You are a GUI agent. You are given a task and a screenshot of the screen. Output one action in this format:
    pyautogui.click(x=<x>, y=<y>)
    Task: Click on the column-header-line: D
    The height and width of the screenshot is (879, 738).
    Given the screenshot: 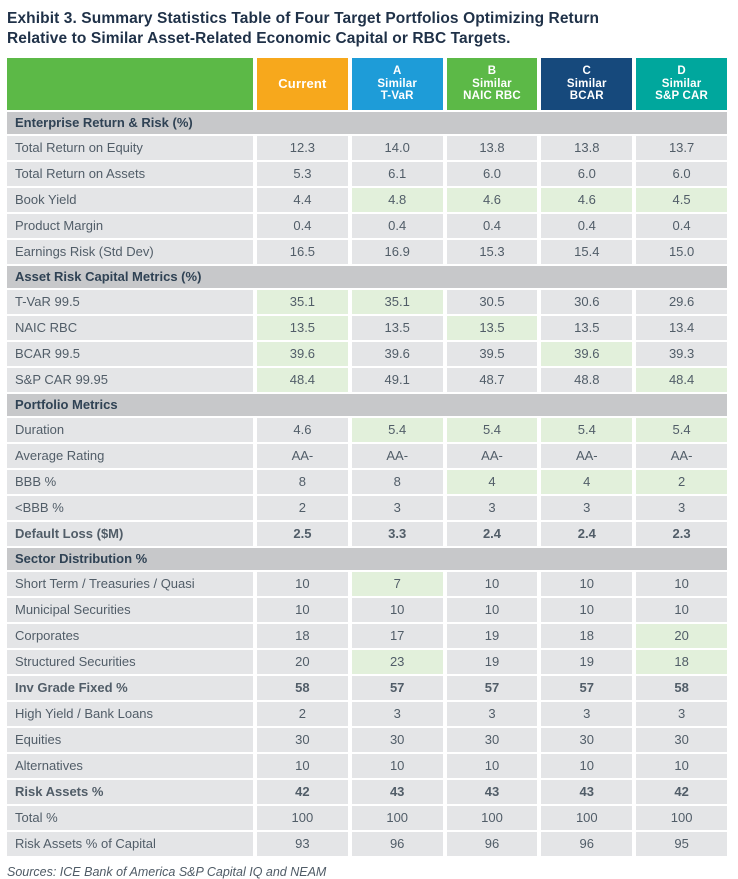 What is the action you would take?
    pyautogui.click(x=681, y=71)
    